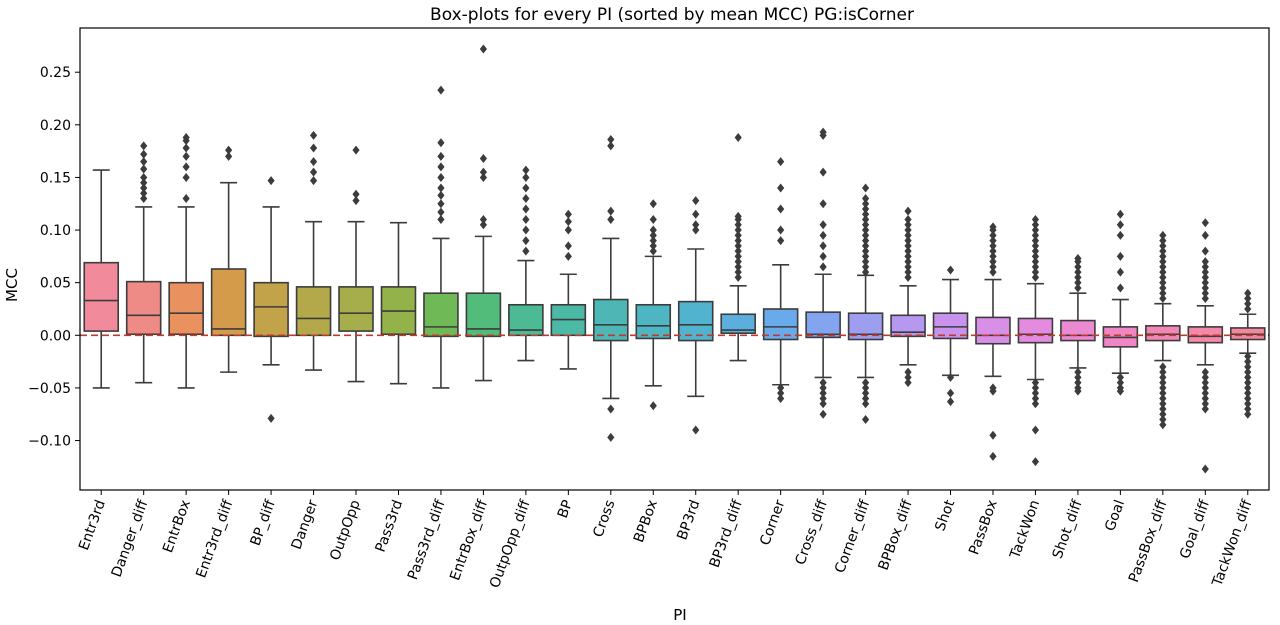 The width and height of the screenshot is (1280, 625). What do you see at coordinates (49, 442) in the screenshot?
I see `y-tick-label: −0.10` at bounding box center [49, 442].